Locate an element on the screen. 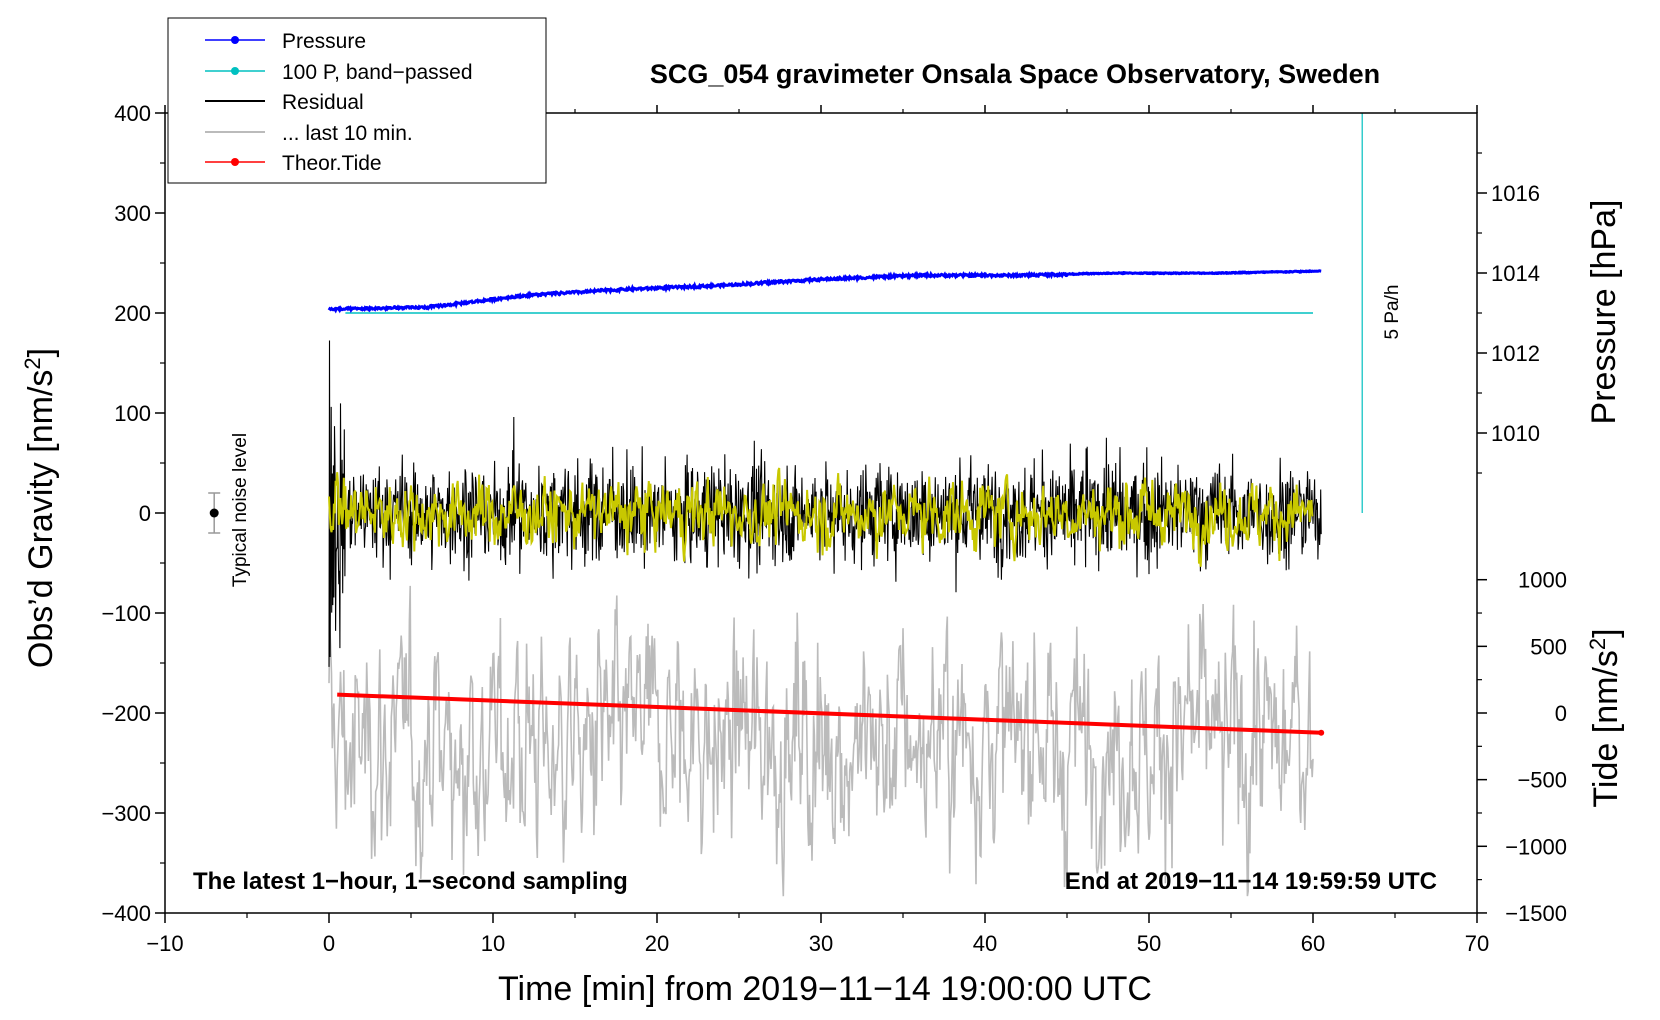 This screenshot has width=1660, height=1020. legend-label-pressure: Pressure is located at coordinates (324, 41).